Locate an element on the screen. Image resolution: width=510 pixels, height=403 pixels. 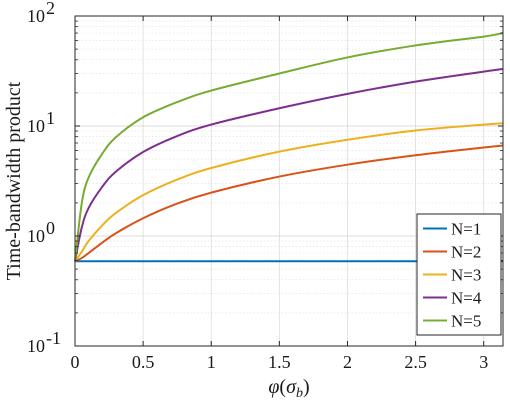
x-tick-label: 1.5 is located at coordinates (279, 362).